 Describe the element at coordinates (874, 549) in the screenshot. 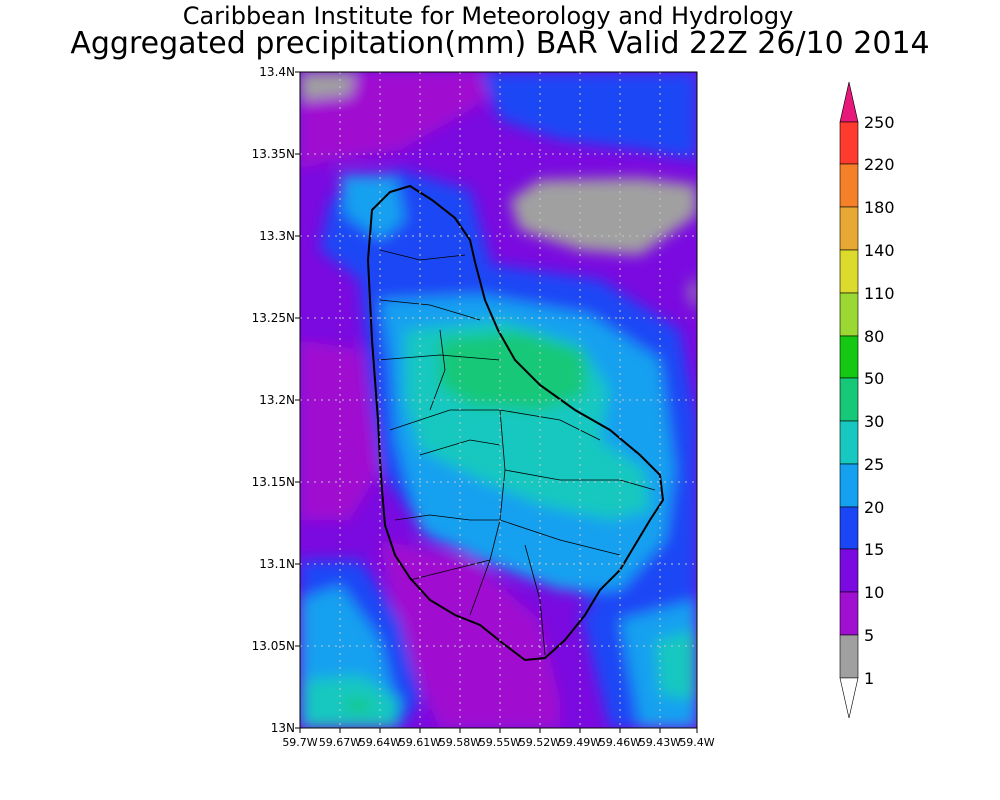

I see `legend-label: 15` at that location.